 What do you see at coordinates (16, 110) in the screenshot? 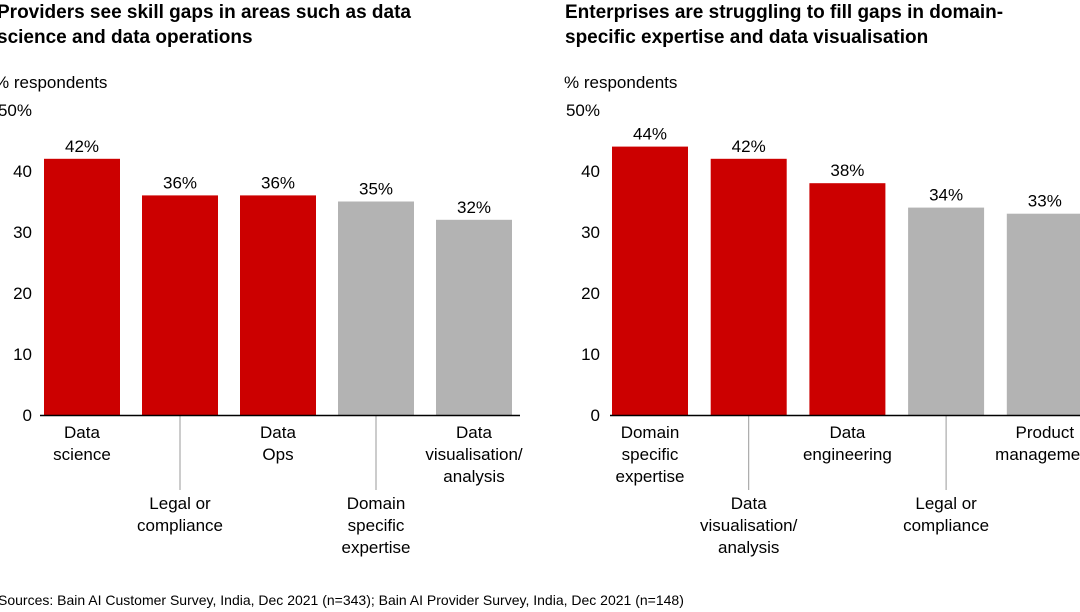
I see `left-y-tick-label: 50%` at bounding box center [16, 110].